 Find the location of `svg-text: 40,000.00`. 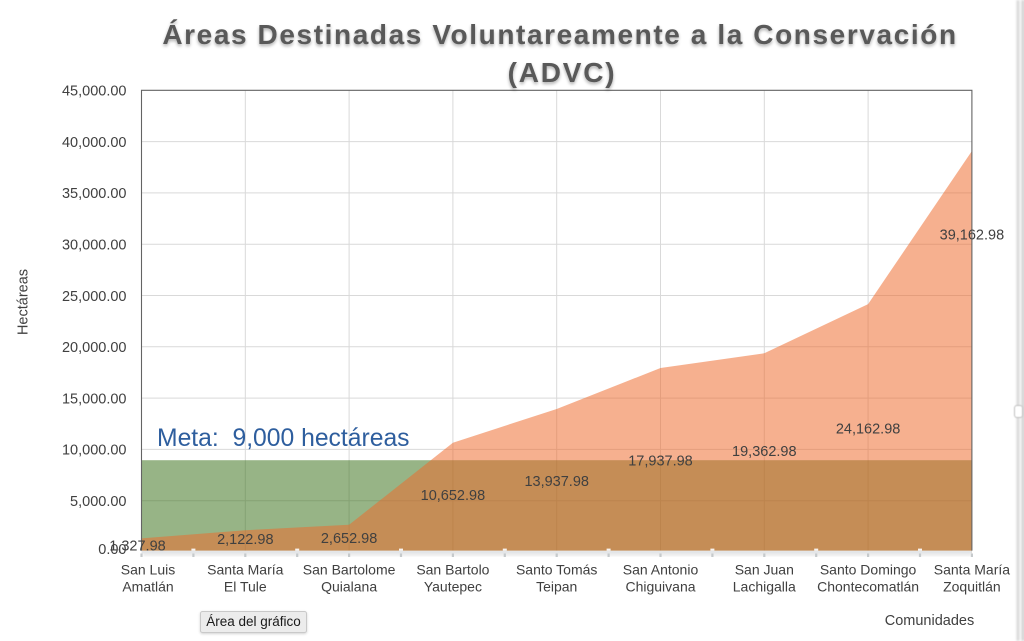

svg-text: 40,000.00 is located at coordinates (94, 143).